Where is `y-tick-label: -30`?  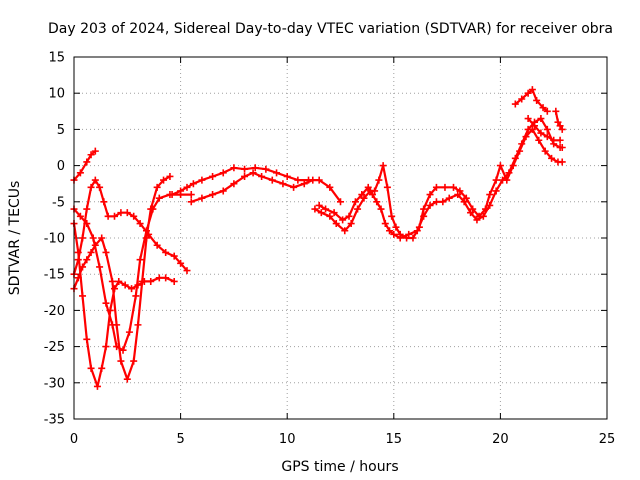 y-tick-label: -30 is located at coordinates (54, 383).